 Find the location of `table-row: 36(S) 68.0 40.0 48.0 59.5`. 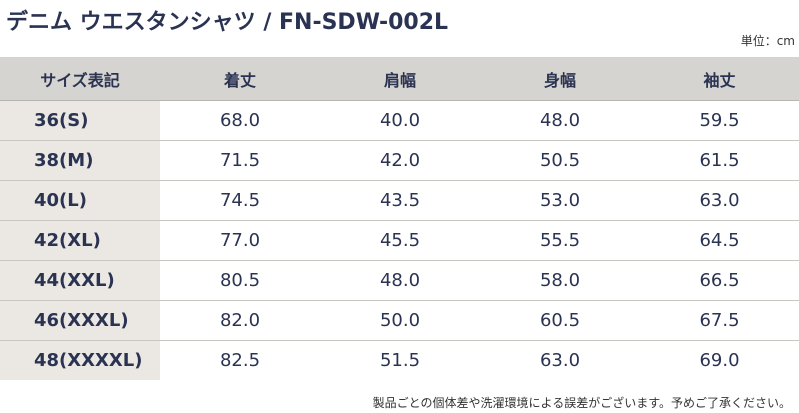

table-row: 36(S) 68.0 40.0 48.0 59.5 is located at coordinates (399, 120).